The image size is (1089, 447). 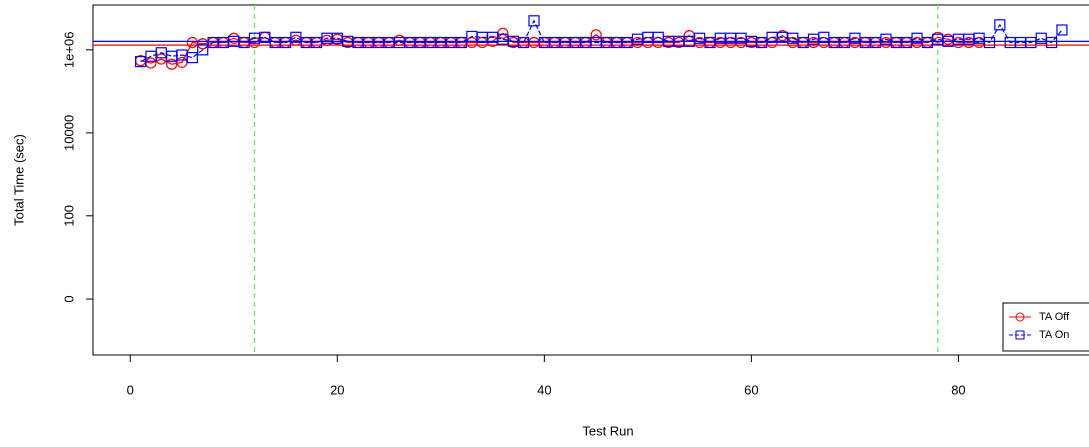 What do you see at coordinates (68, 216) in the screenshot?
I see `y-tick-label: 100` at bounding box center [68, 216].